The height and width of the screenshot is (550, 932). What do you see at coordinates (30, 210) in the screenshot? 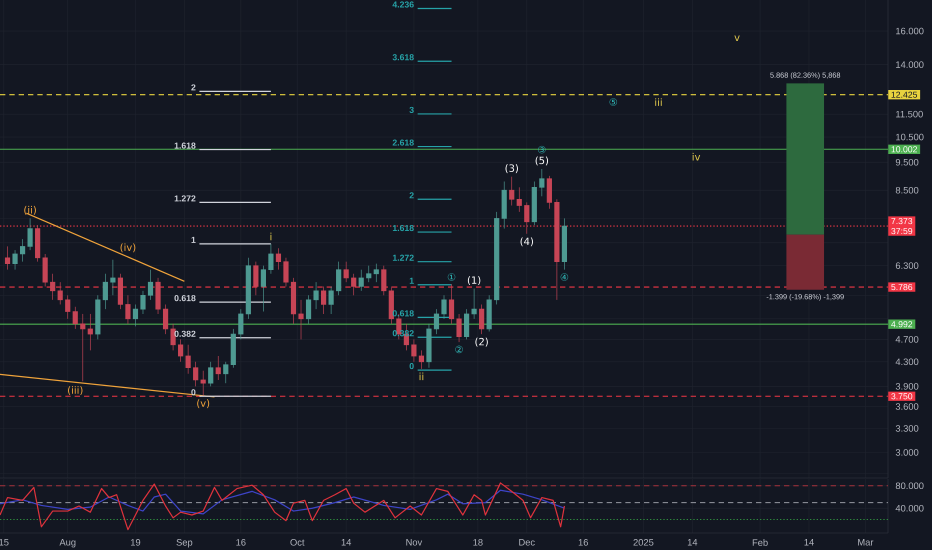
I see `annotation: (ii)` at bounding box center [30, 210].